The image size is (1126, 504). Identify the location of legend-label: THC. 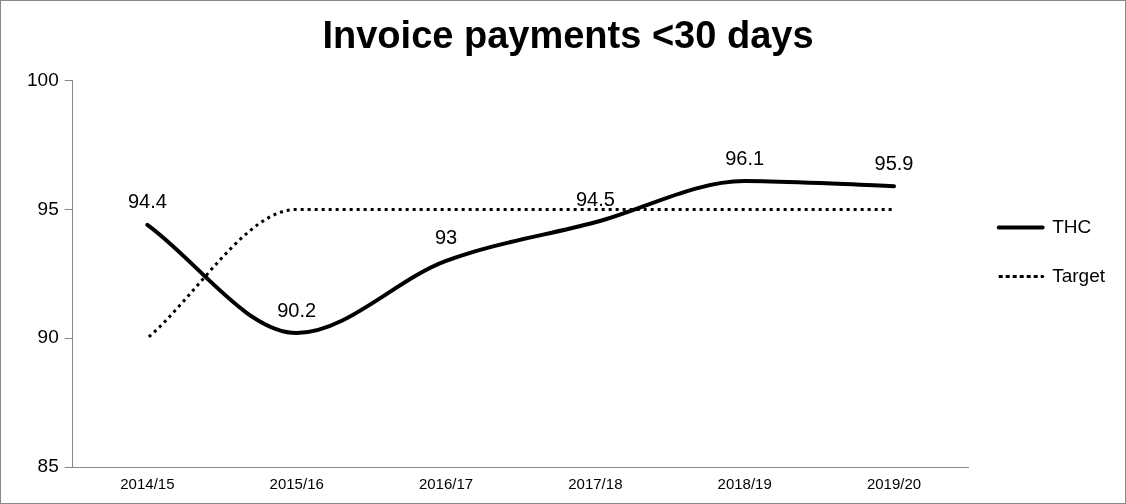
(1072, 226).